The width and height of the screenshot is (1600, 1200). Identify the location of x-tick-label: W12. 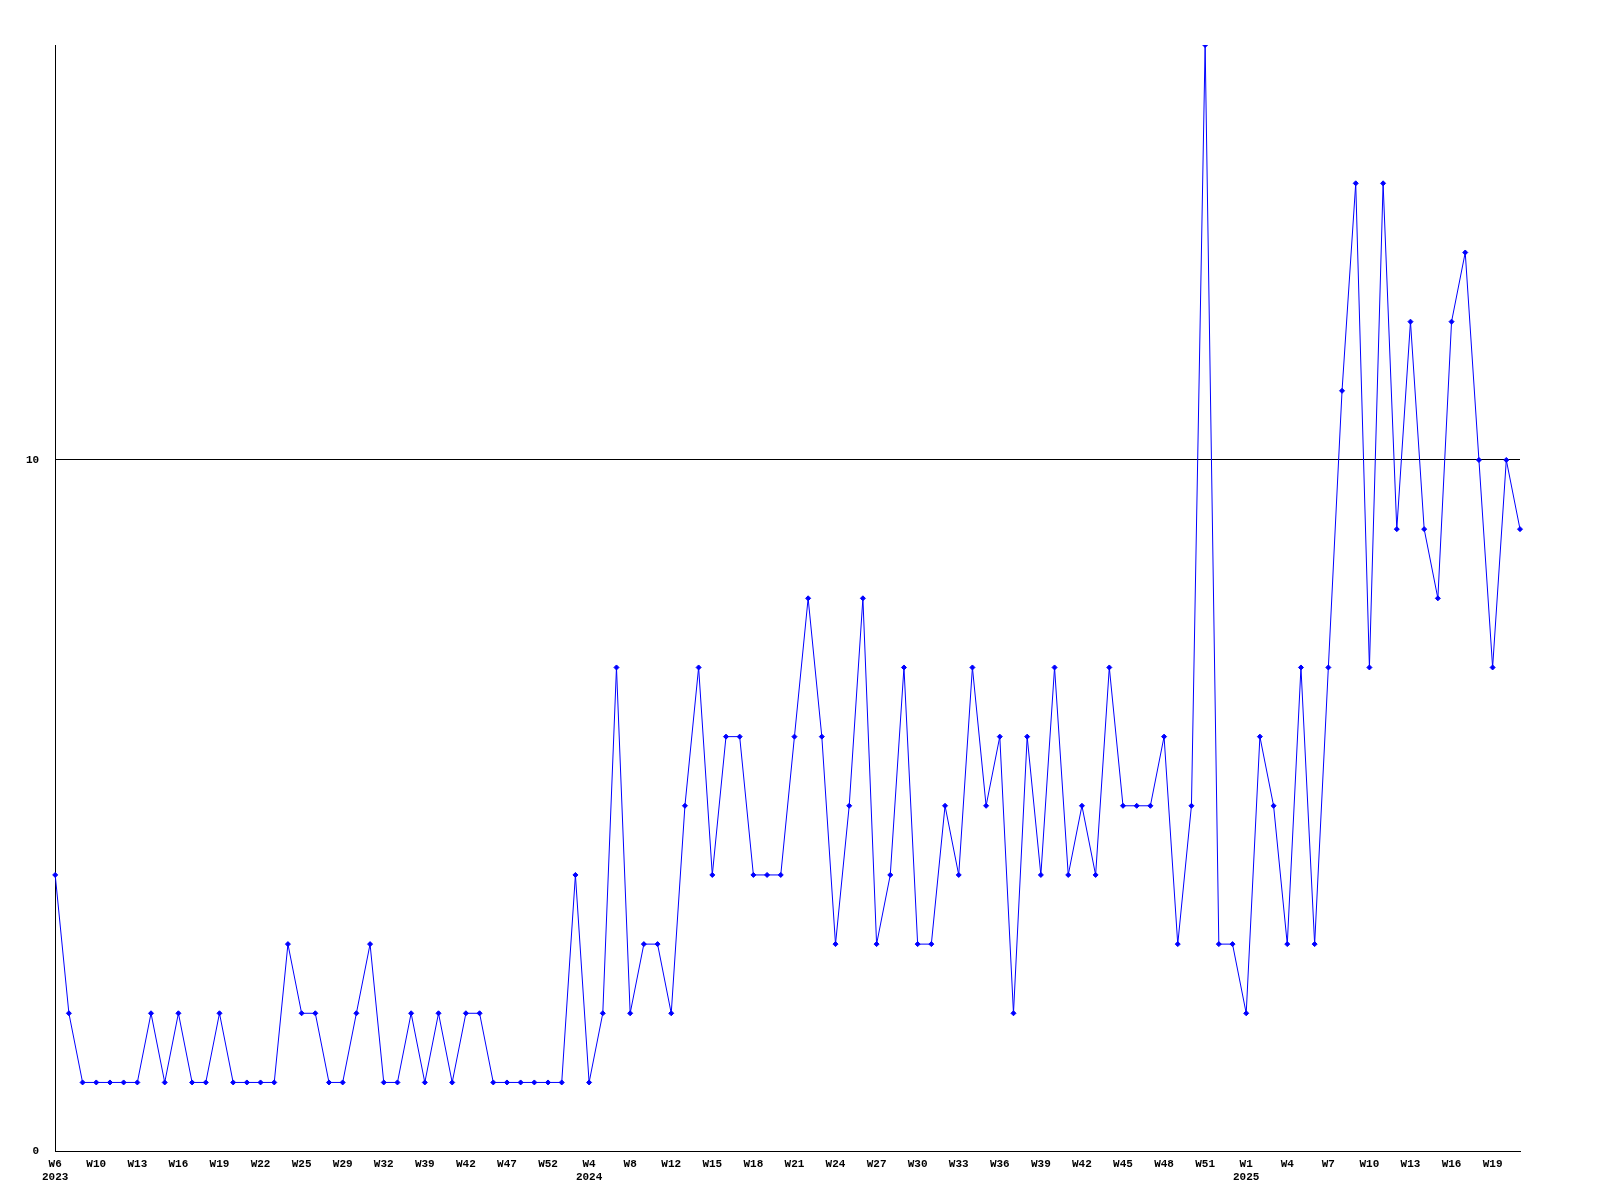
(671, 1163).